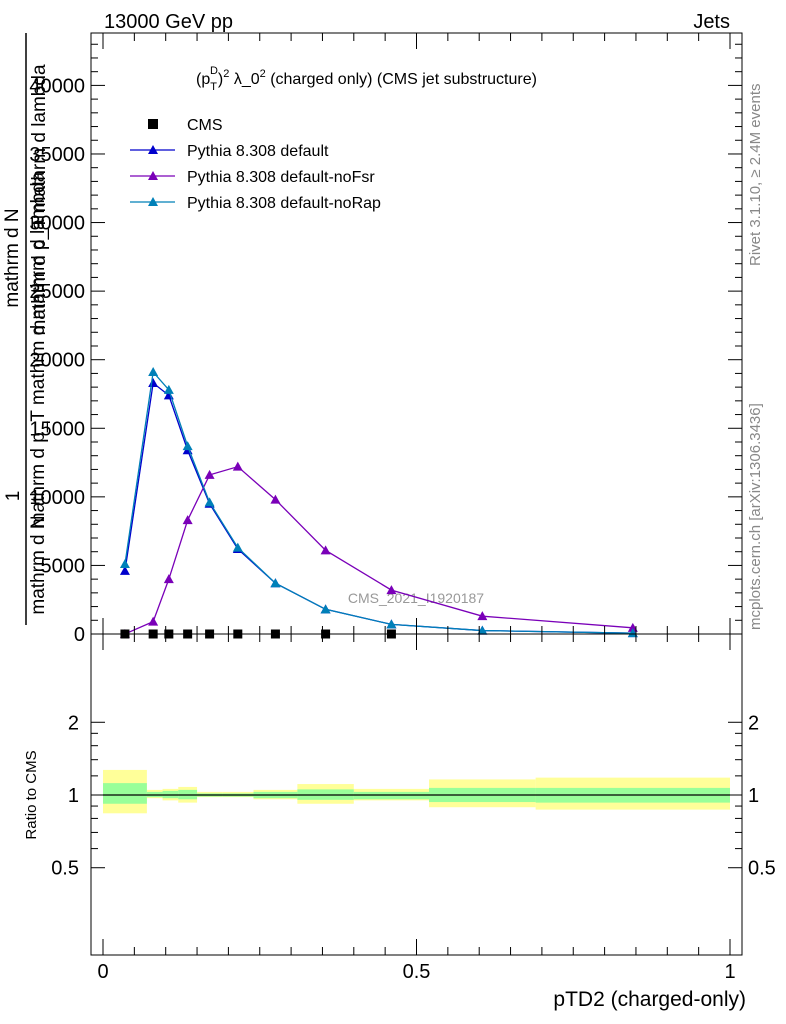  What do you see at coordinates (57, 498) in the screenshot?
I see `y-tick-label: 10000` at bounding box center [57, 498].